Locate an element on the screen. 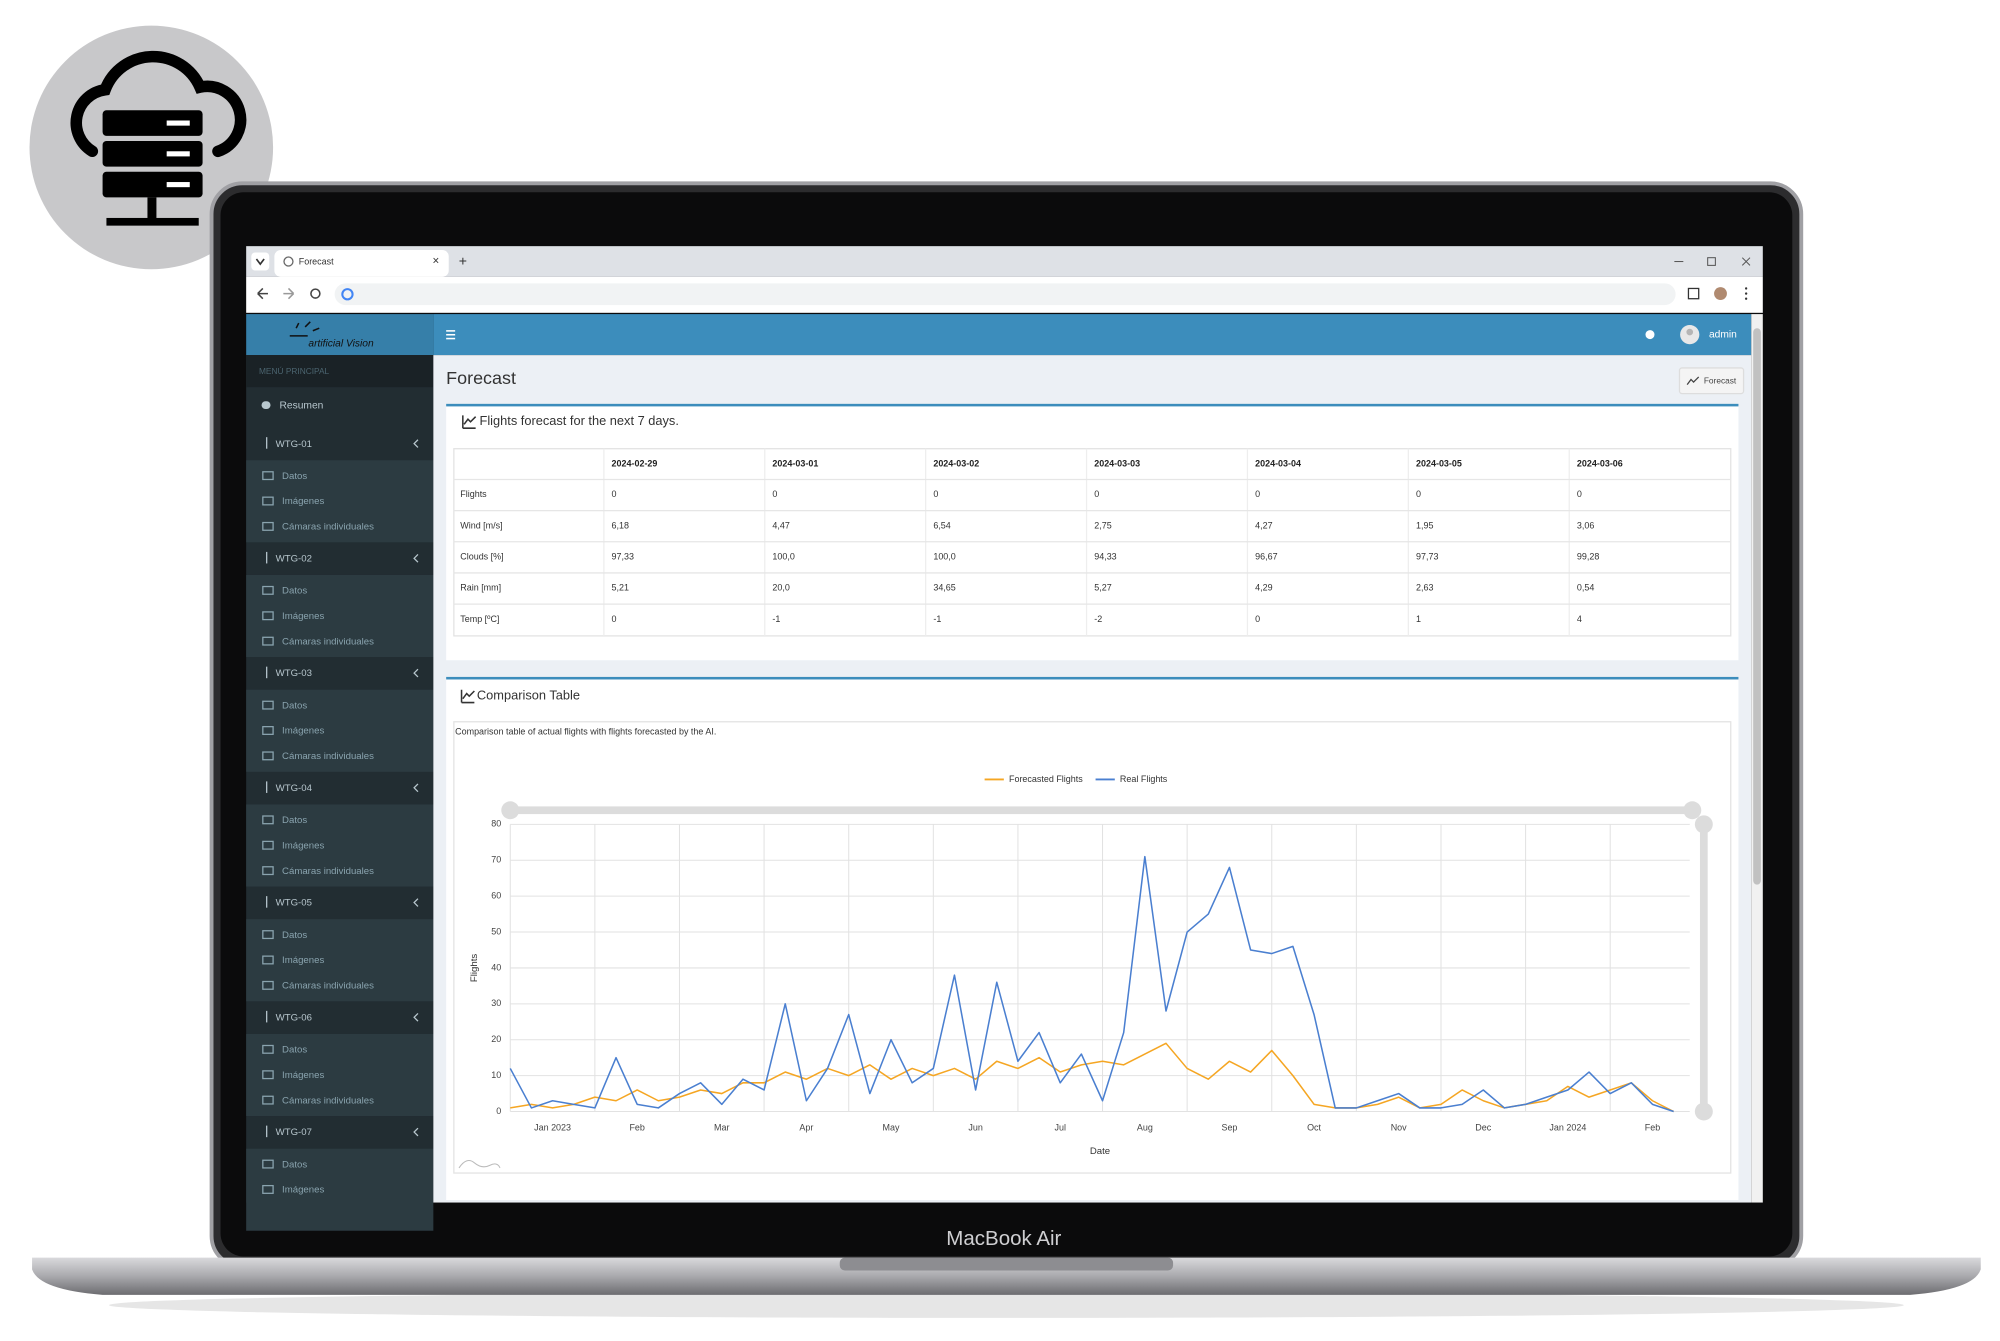 The height and width of the screenshot is (1341, 2000). x-tick-label: Jan 2024 is located at coordinates (1567, 1128).